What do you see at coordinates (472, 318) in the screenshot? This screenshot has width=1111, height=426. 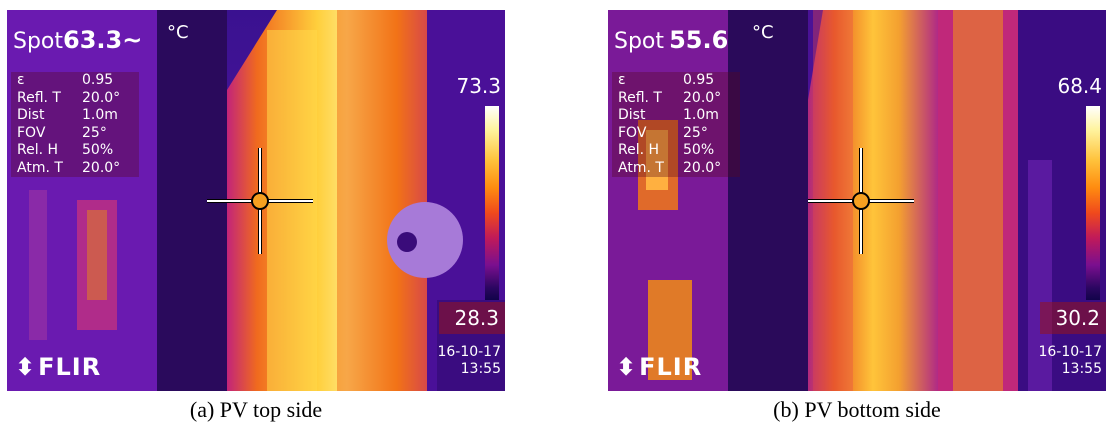 I see `scale-min-value: 28.3` at bounding box center [472, 318].